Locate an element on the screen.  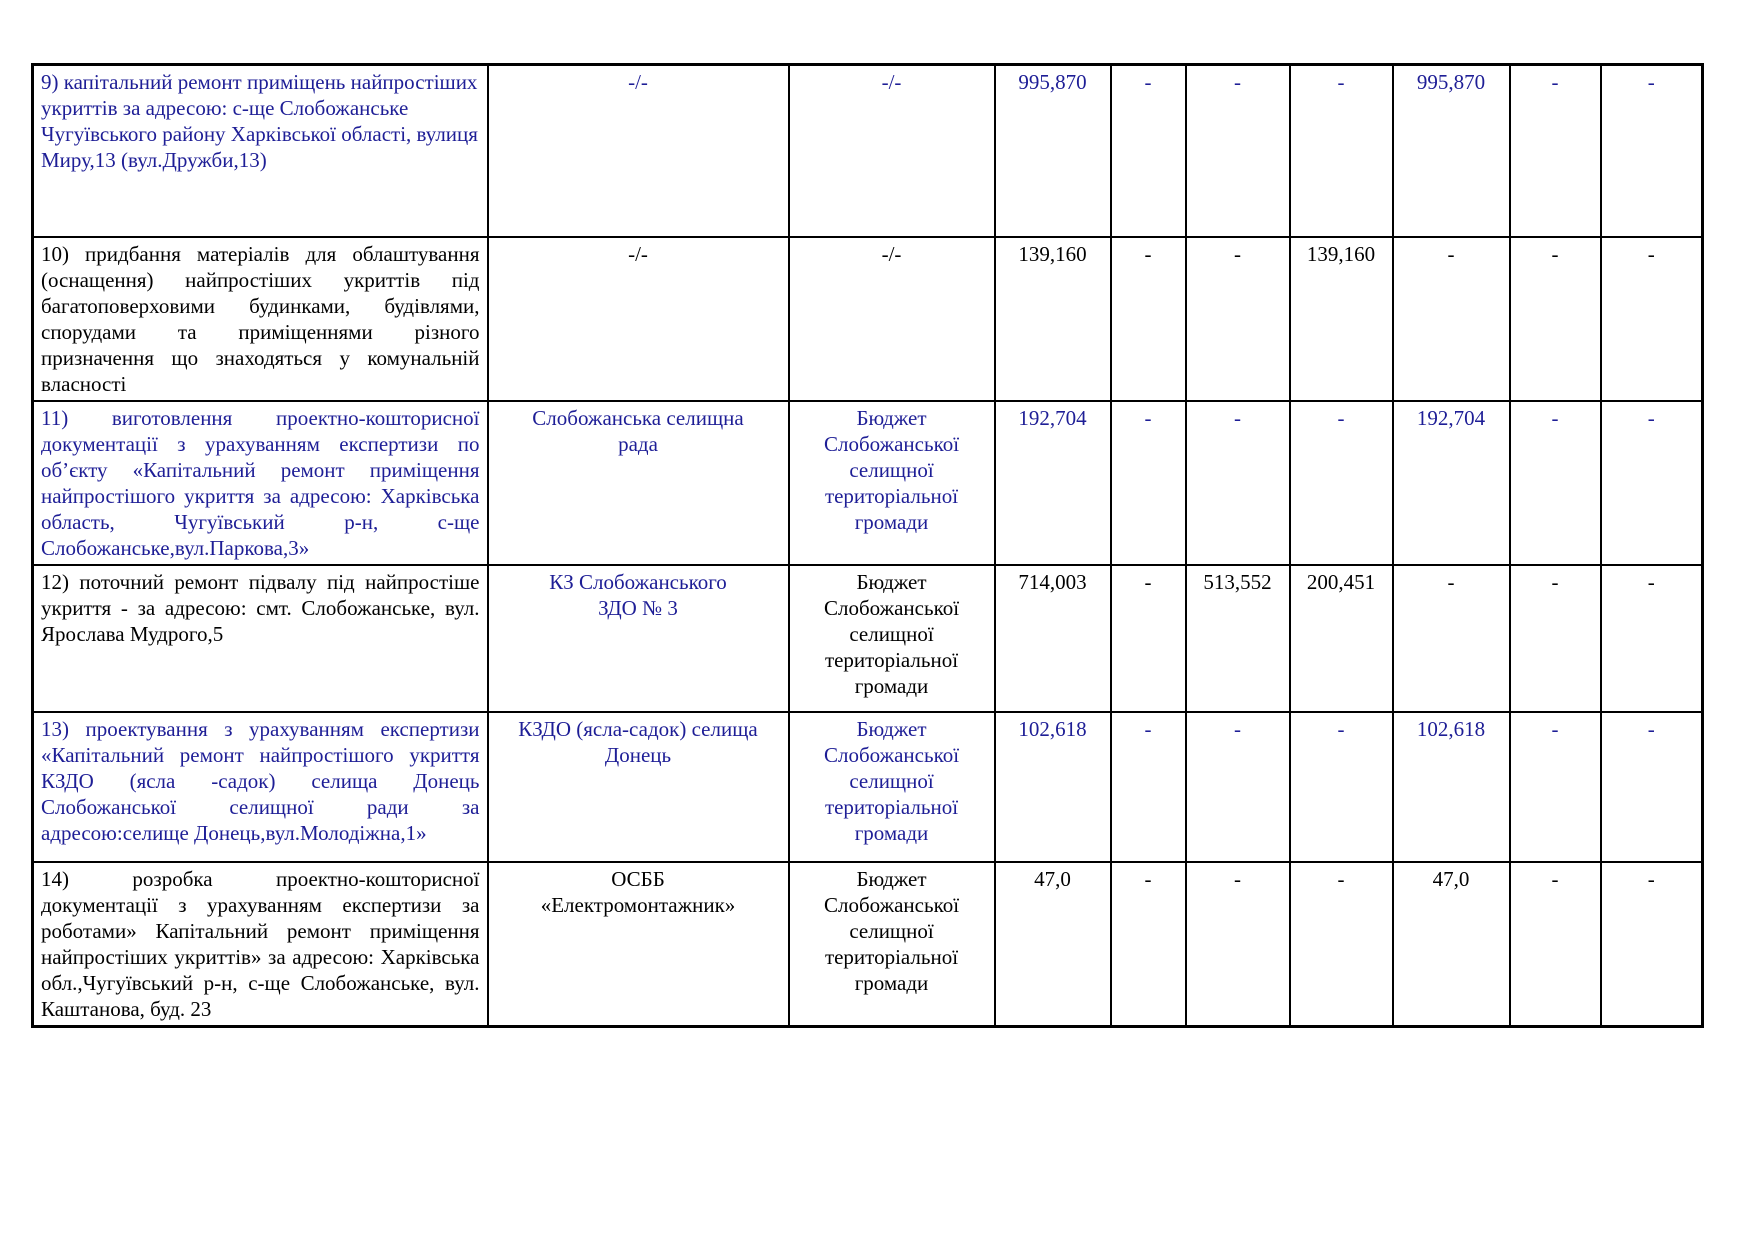
amount-cell: 200,451 is located at coordinates (1341, 638).